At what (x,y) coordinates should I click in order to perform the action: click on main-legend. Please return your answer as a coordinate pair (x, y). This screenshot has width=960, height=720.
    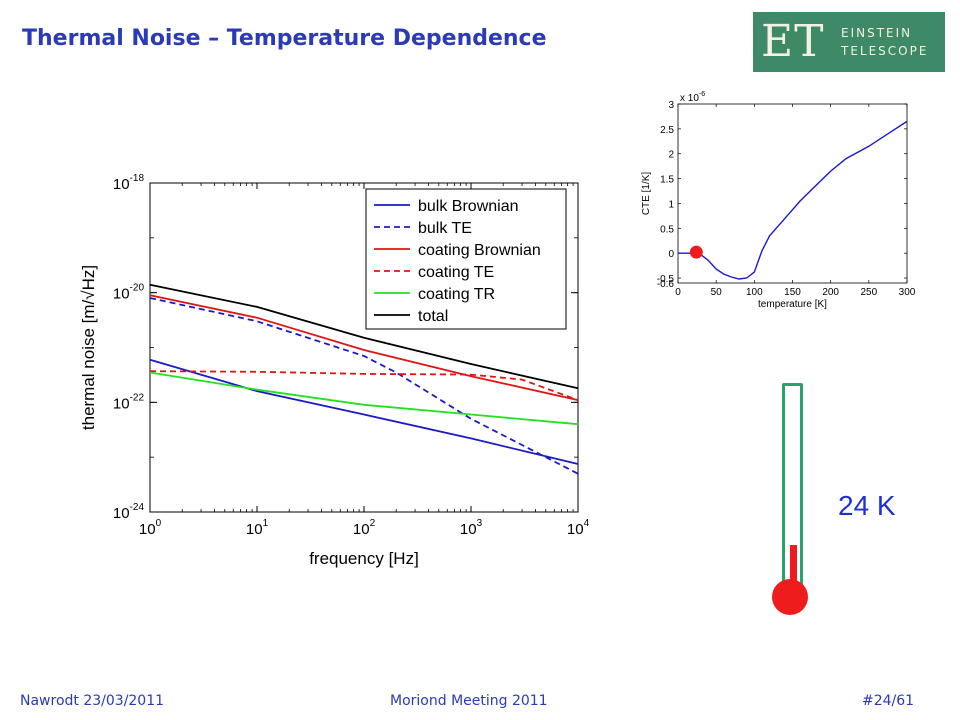
    Looking at the image, I should click on (466, 259).